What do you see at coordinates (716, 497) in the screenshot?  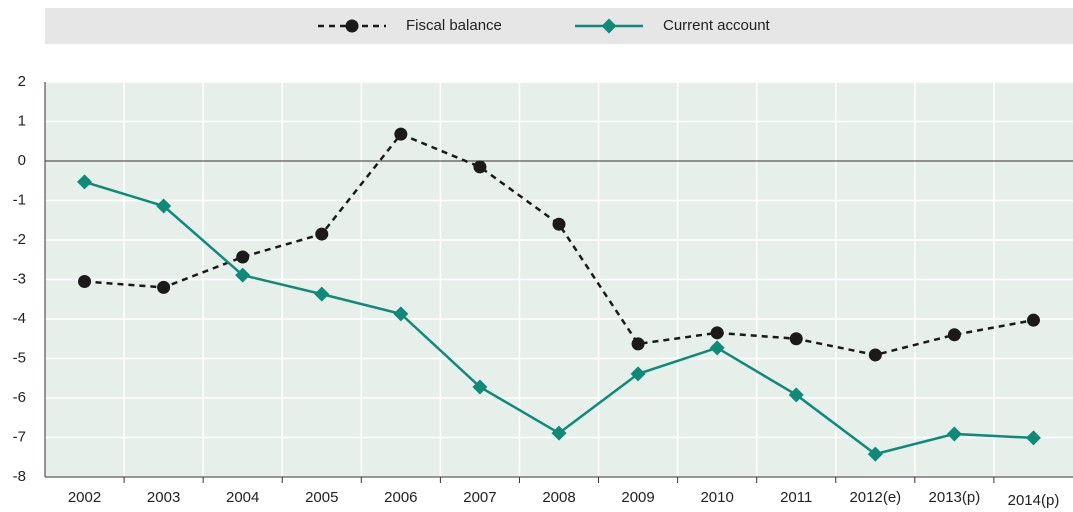 I see `x-tick-label: 2010` at bounding box center [716, 497].